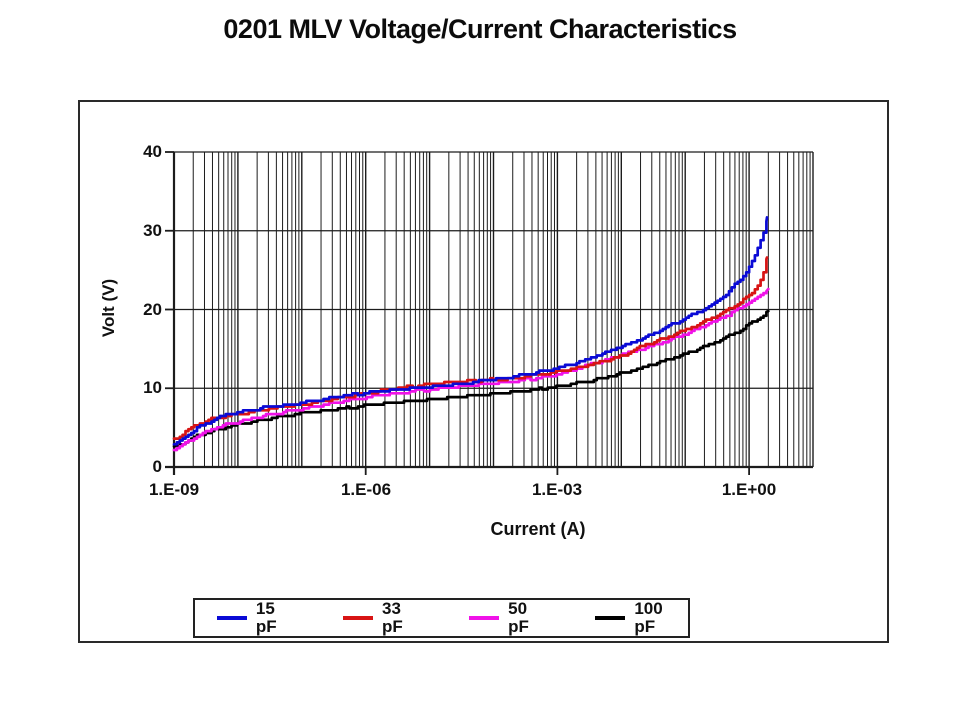 The image size is (960, 720). Describe the element at coordinates (480, 29) in the screenshot. I see `chart-title: 0201 MLV Voltage/Current Characteristics` at that location.